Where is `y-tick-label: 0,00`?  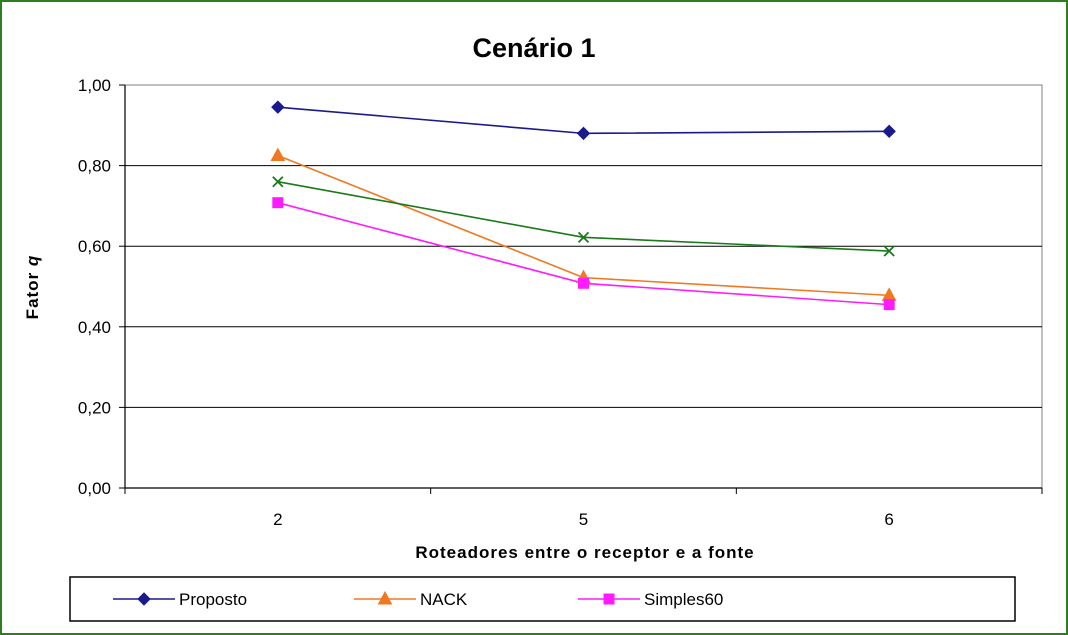
y-tick-label: 0,00 is located at coordinates (94, 488).